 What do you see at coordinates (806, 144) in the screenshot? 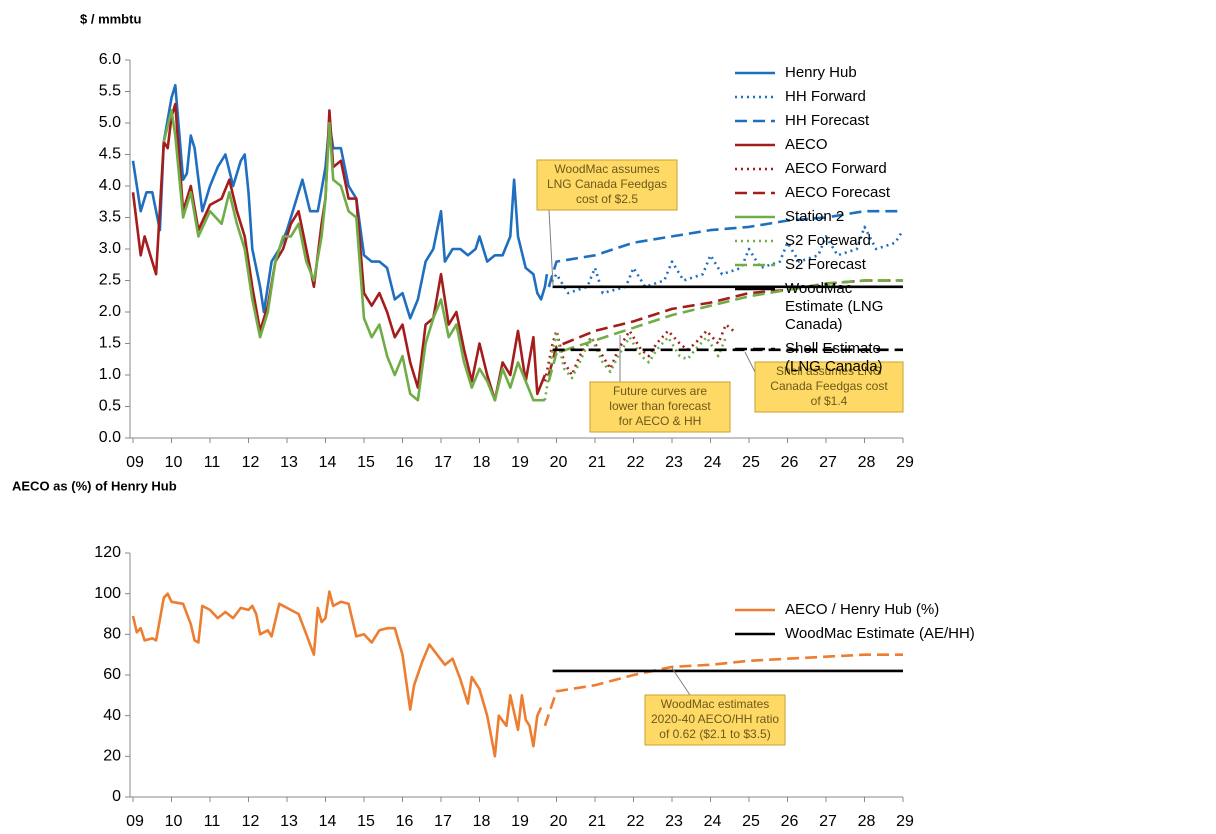
I see `legend-label: AECO` at bounding box center [806, 144].